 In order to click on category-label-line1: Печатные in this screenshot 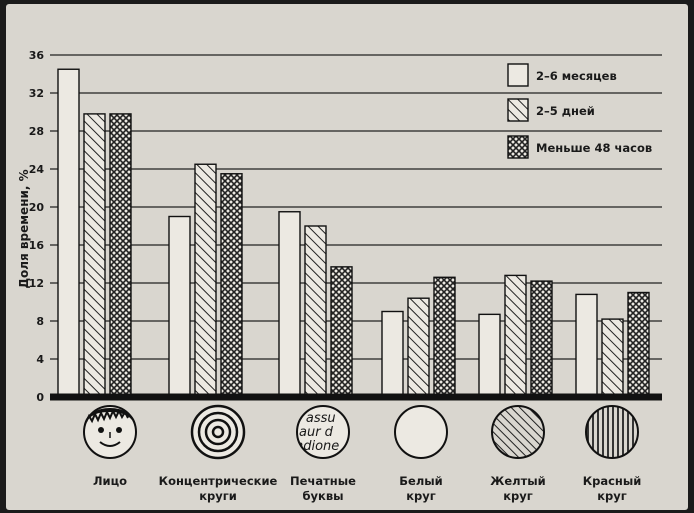, I will do `click(323, 481)`.